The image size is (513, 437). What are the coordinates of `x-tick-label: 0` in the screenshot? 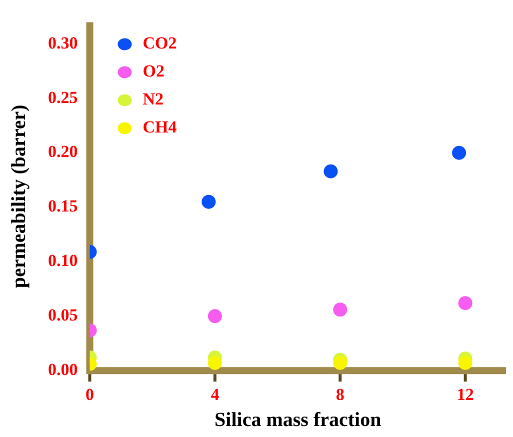 It's located at (90, 394).